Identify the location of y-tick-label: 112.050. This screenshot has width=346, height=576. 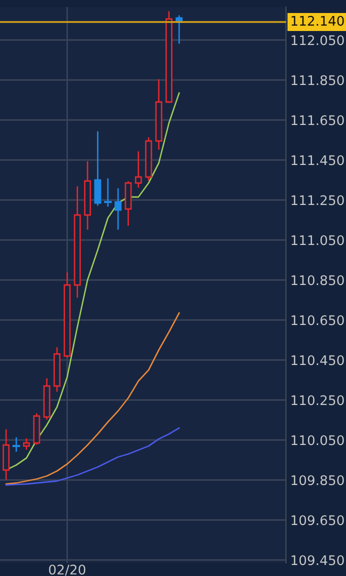
(318, 40).